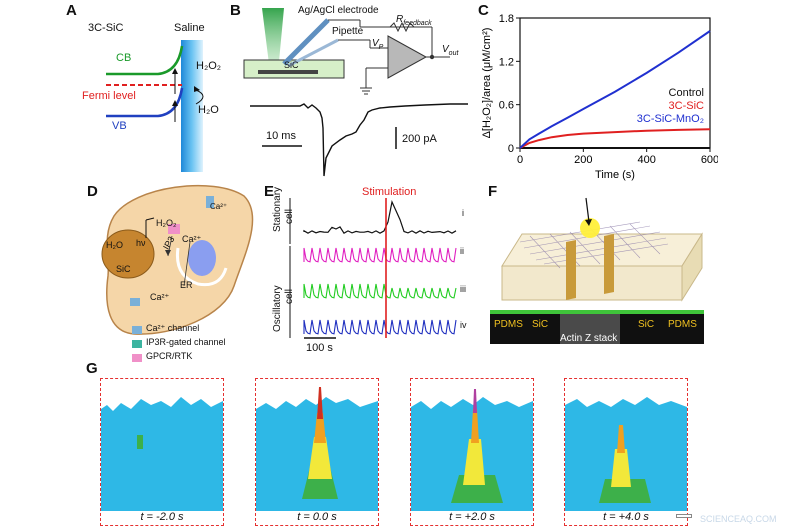  Describe the element at coordinates (277, 308) in the screenshot. I see `oscillatory-label: Oscillatory` at that location.